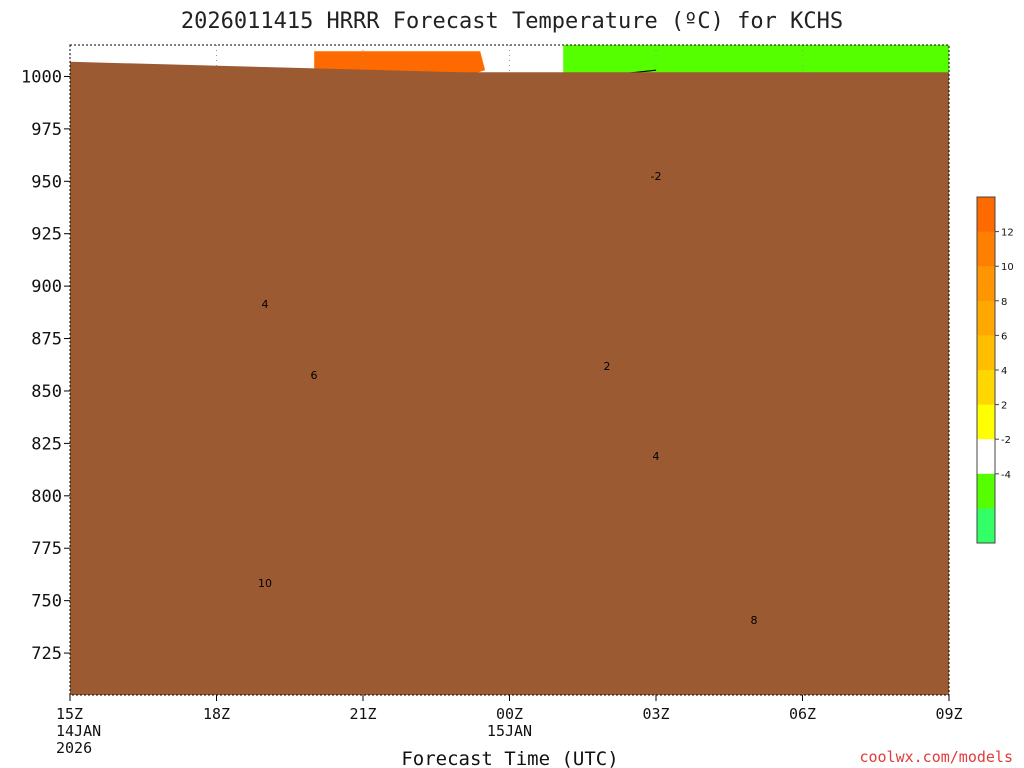 The width and height of the screenshot is (1024, 768). Describe the element at coordinates (46, 182) in the screenshot. I see `y-tick-label: 950` at that location.